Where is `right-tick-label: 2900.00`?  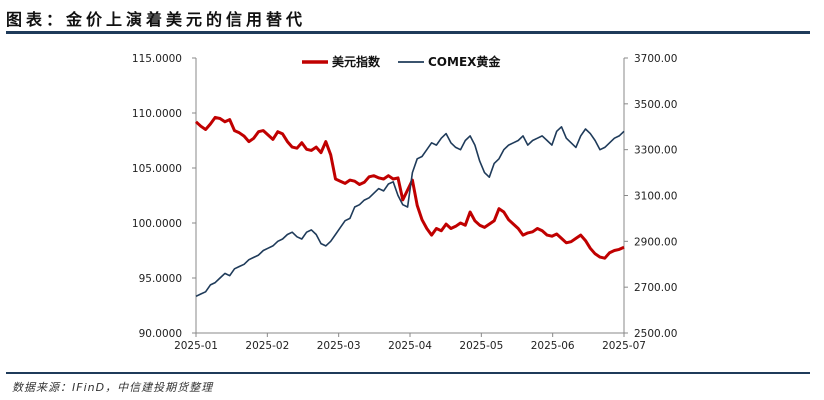 right-tick-label: 2900.00 is located at coordinates (655, 242).